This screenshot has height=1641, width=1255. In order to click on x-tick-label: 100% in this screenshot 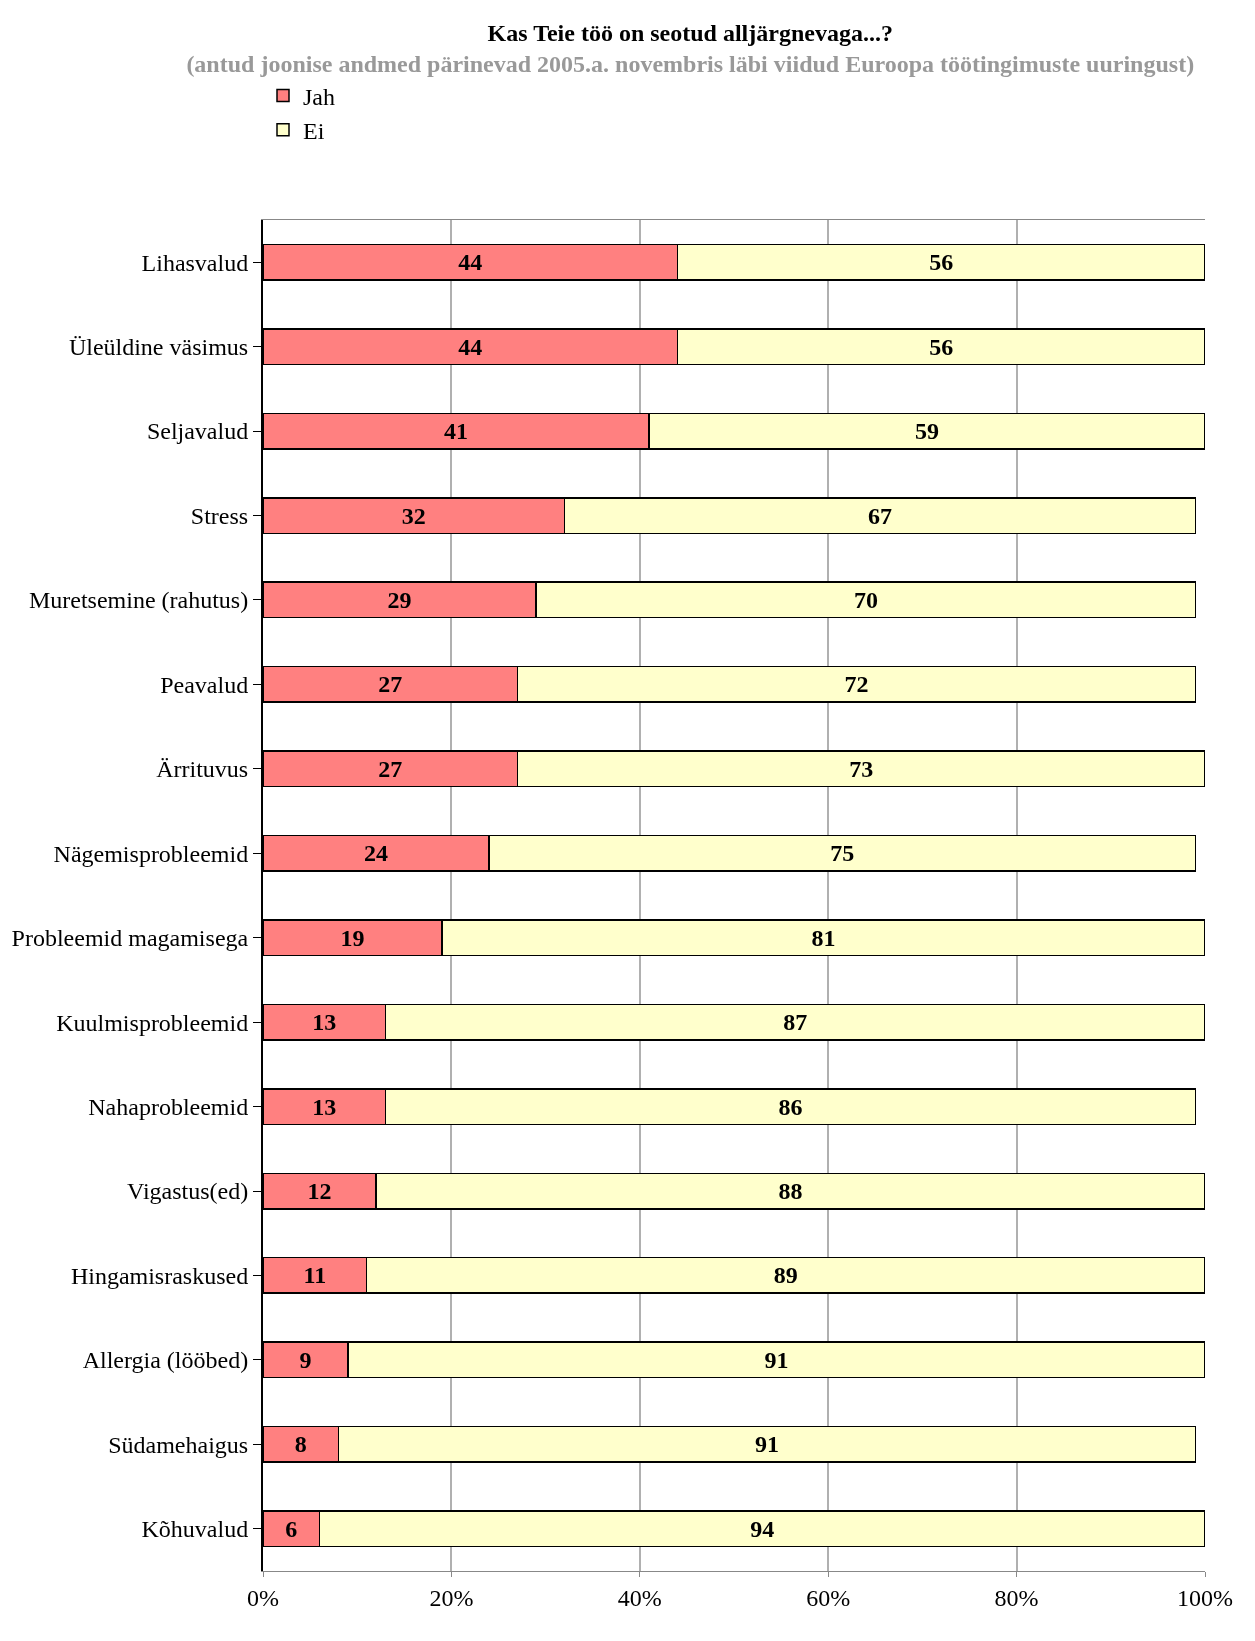, I will do `click(1205, 1597)`.